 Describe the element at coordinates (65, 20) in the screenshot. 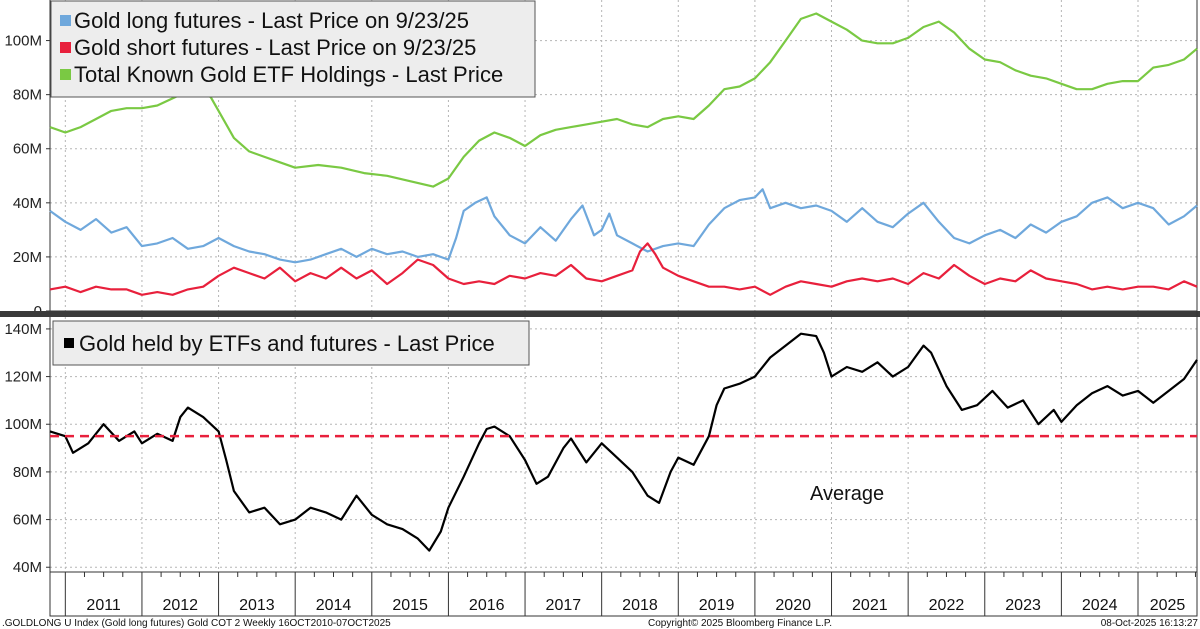

I see `legend-swatch-gold-long` at that location.